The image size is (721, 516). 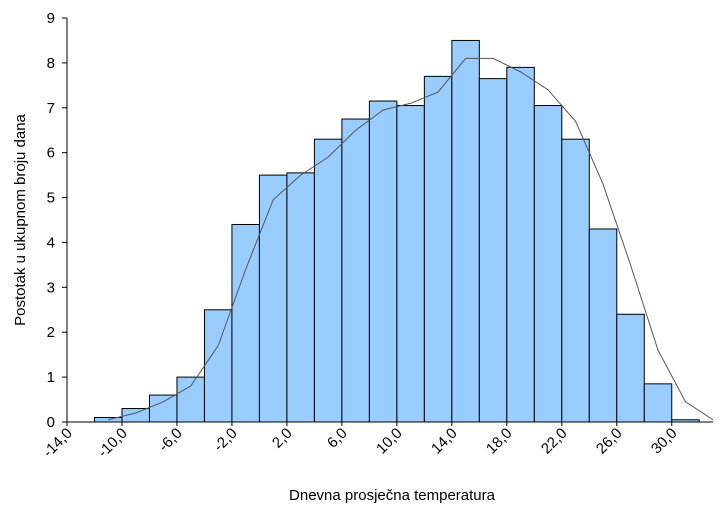 I want to click on x-axis-title: Dnevna prosječna temperatura, so click(x=392, y=495).